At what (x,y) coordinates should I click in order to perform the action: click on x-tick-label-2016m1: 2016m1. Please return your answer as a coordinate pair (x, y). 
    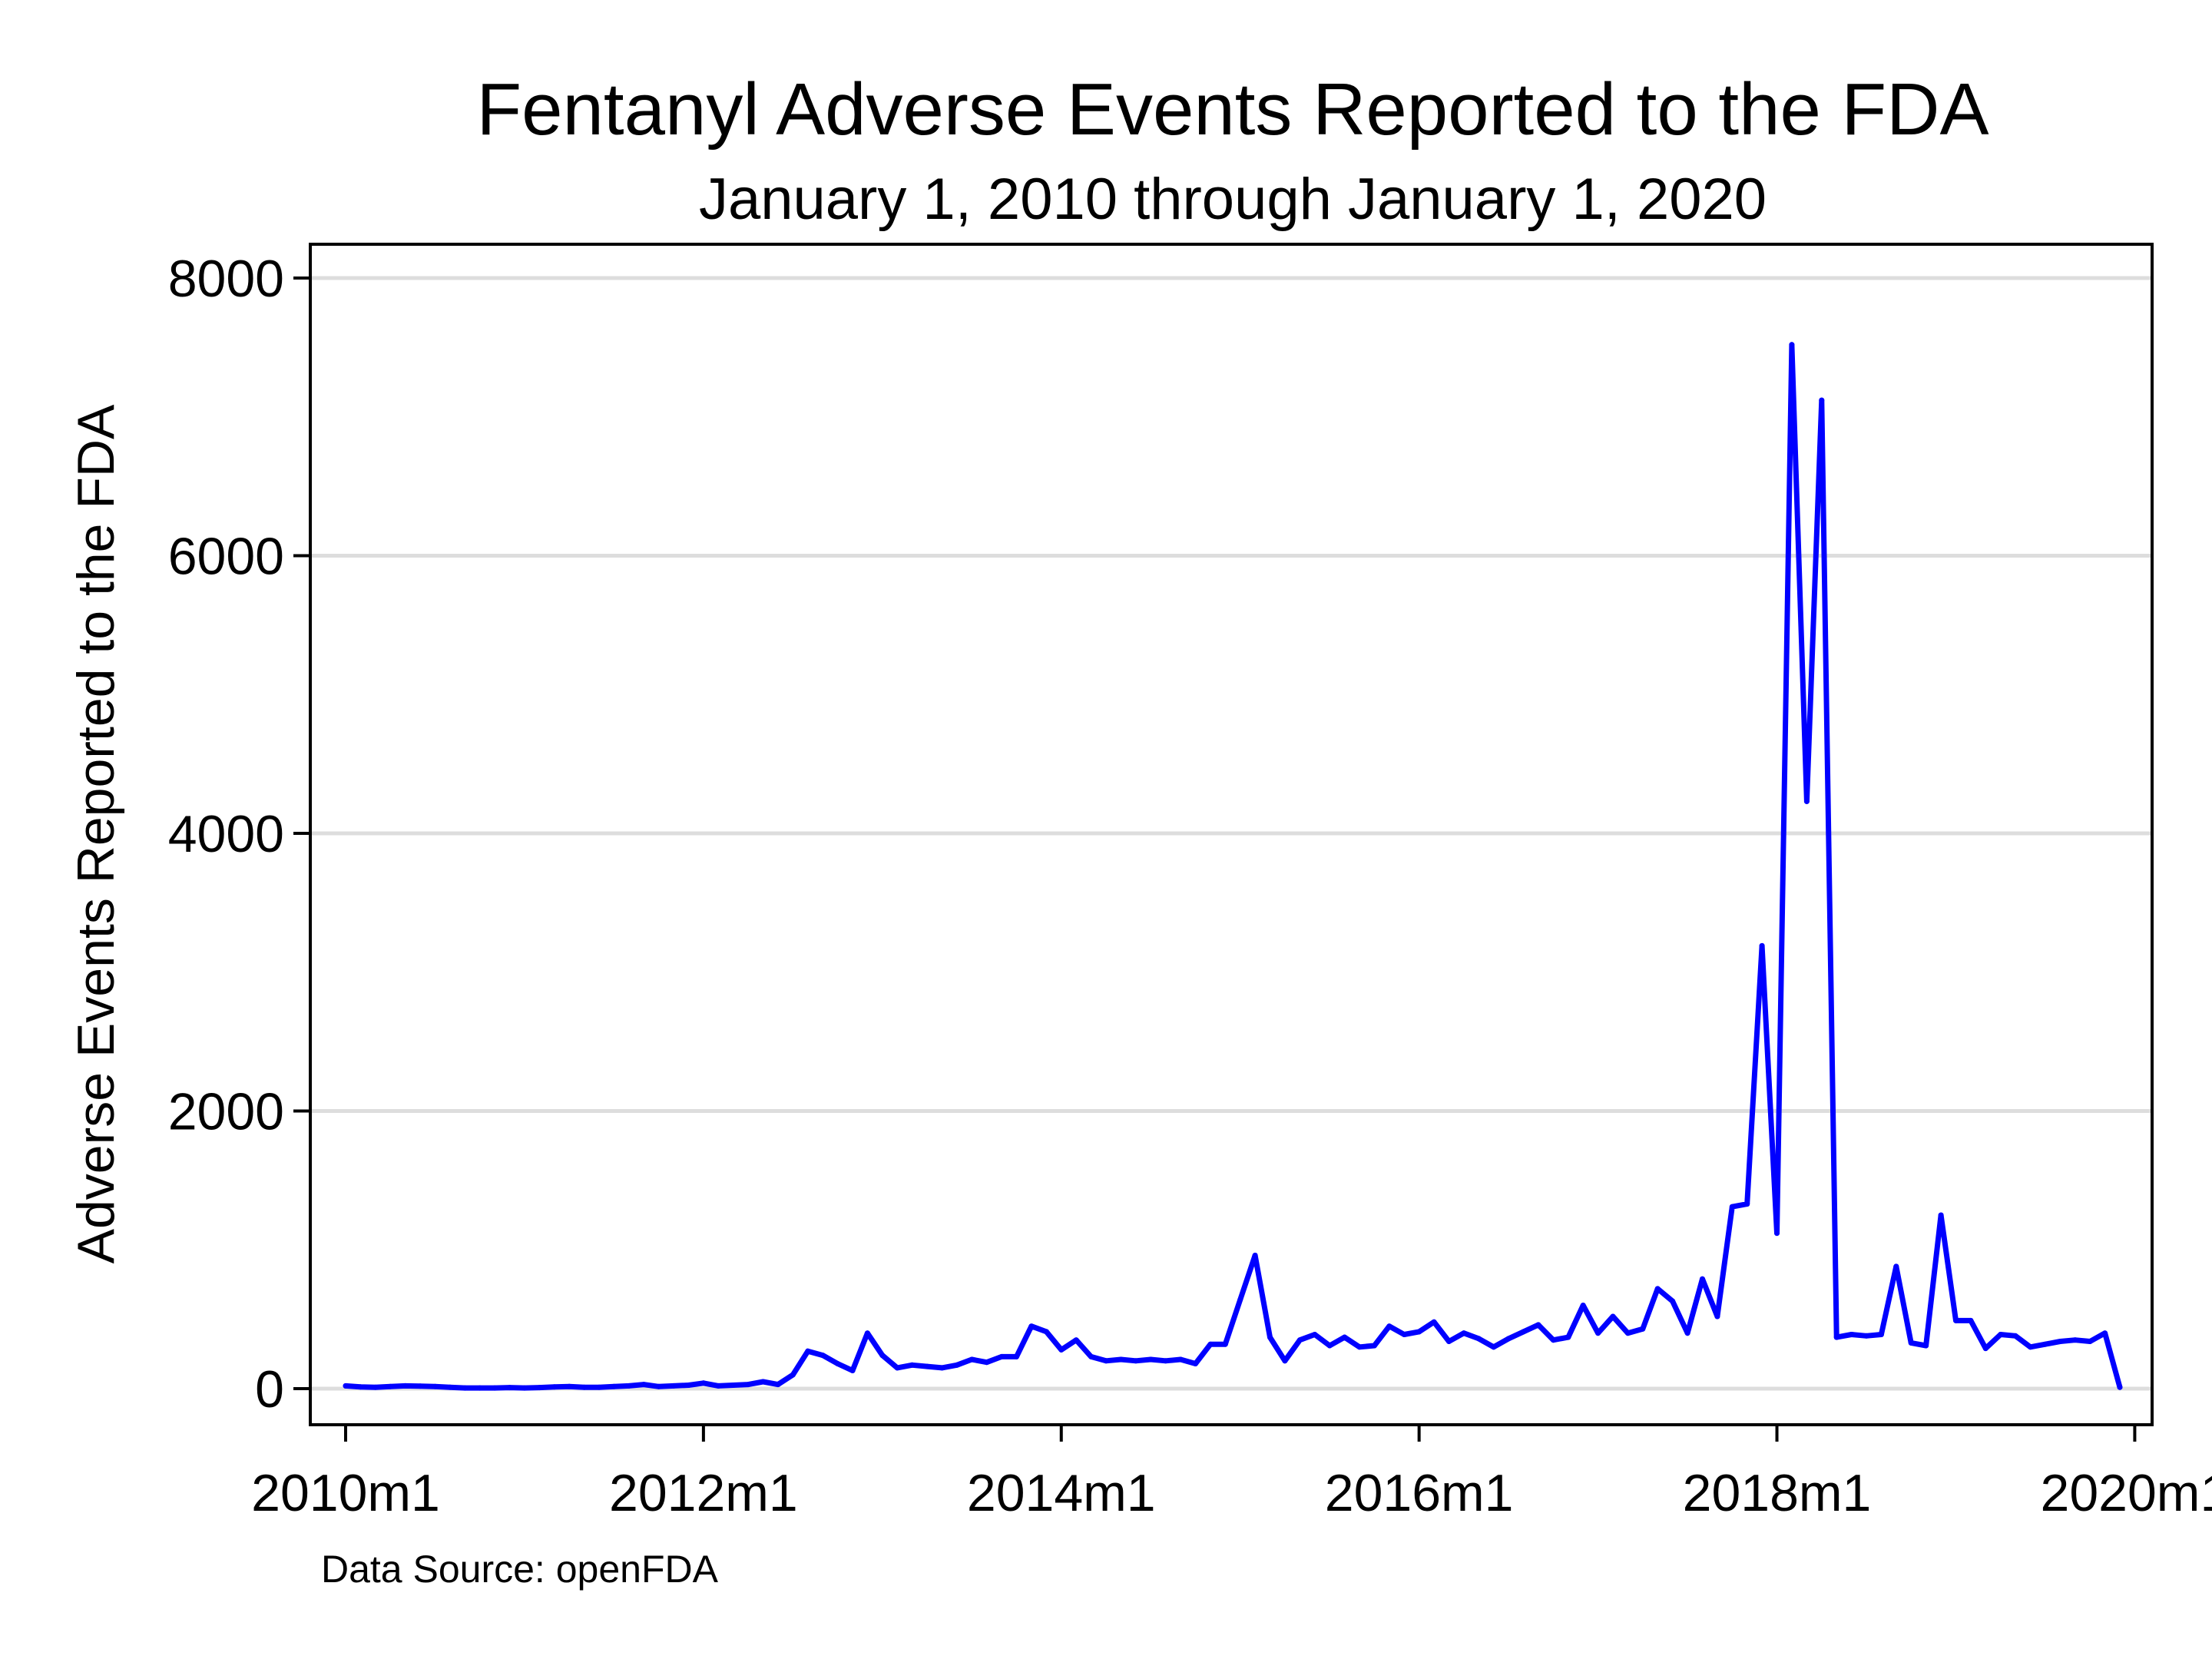
    Looking at the image, I should click on (1420, 1493).